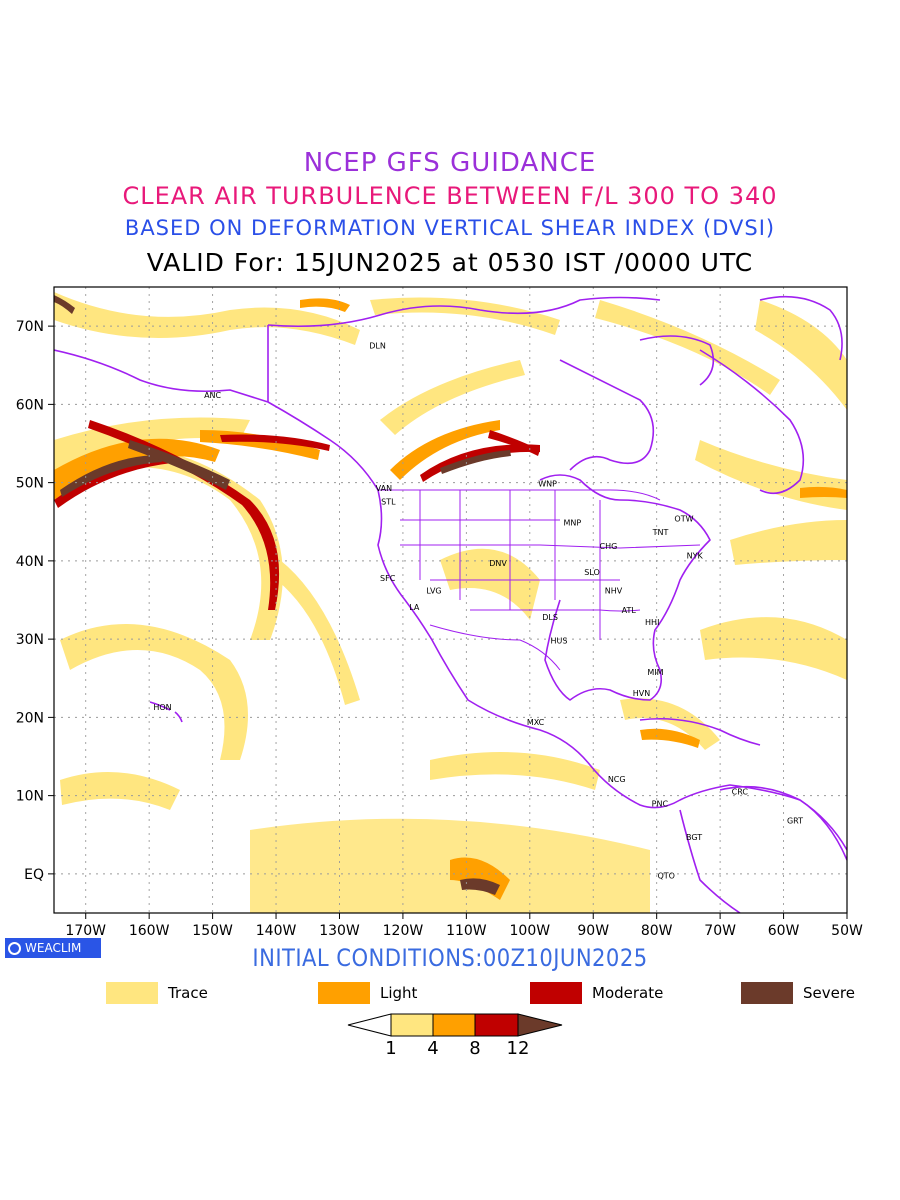  Describe the element at coordinates (34, 875) in the screenshot. I see `lat-tick-label: EQ` at that location.